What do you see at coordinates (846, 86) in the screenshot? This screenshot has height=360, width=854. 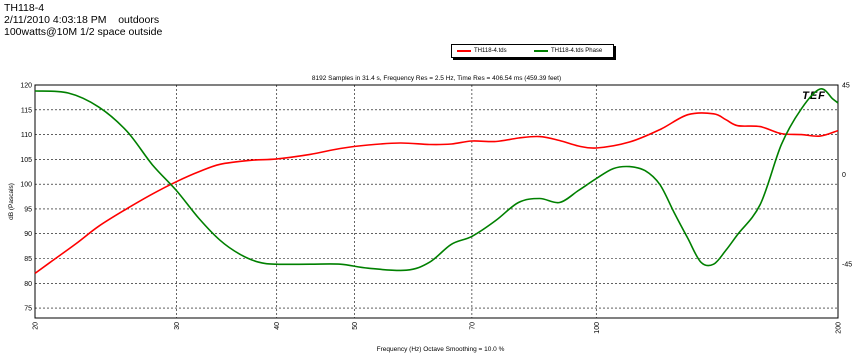 I see `y2-tick-label: 45` at bounding box center [846, 86].